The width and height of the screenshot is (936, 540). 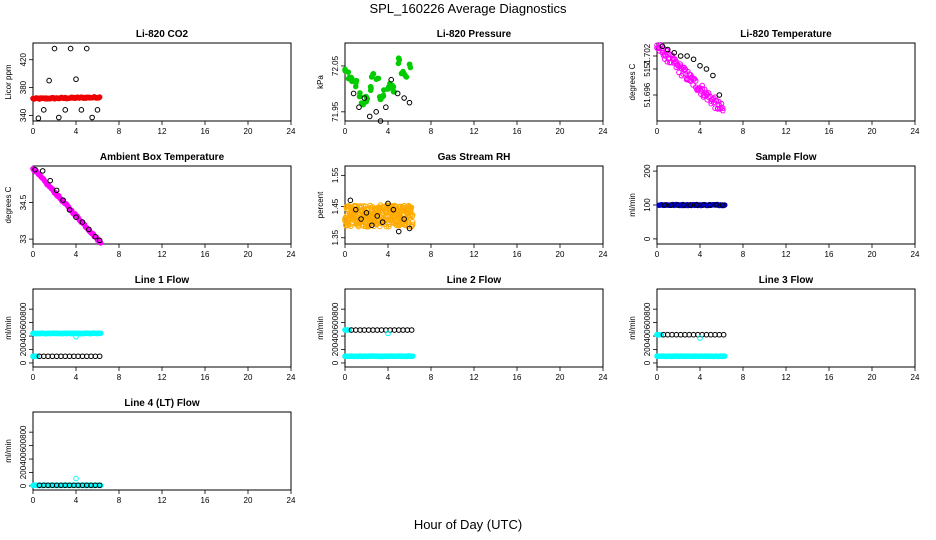 I want to click on x-axis-title: Hour of Day (UTC), so click(x=468, y=524).